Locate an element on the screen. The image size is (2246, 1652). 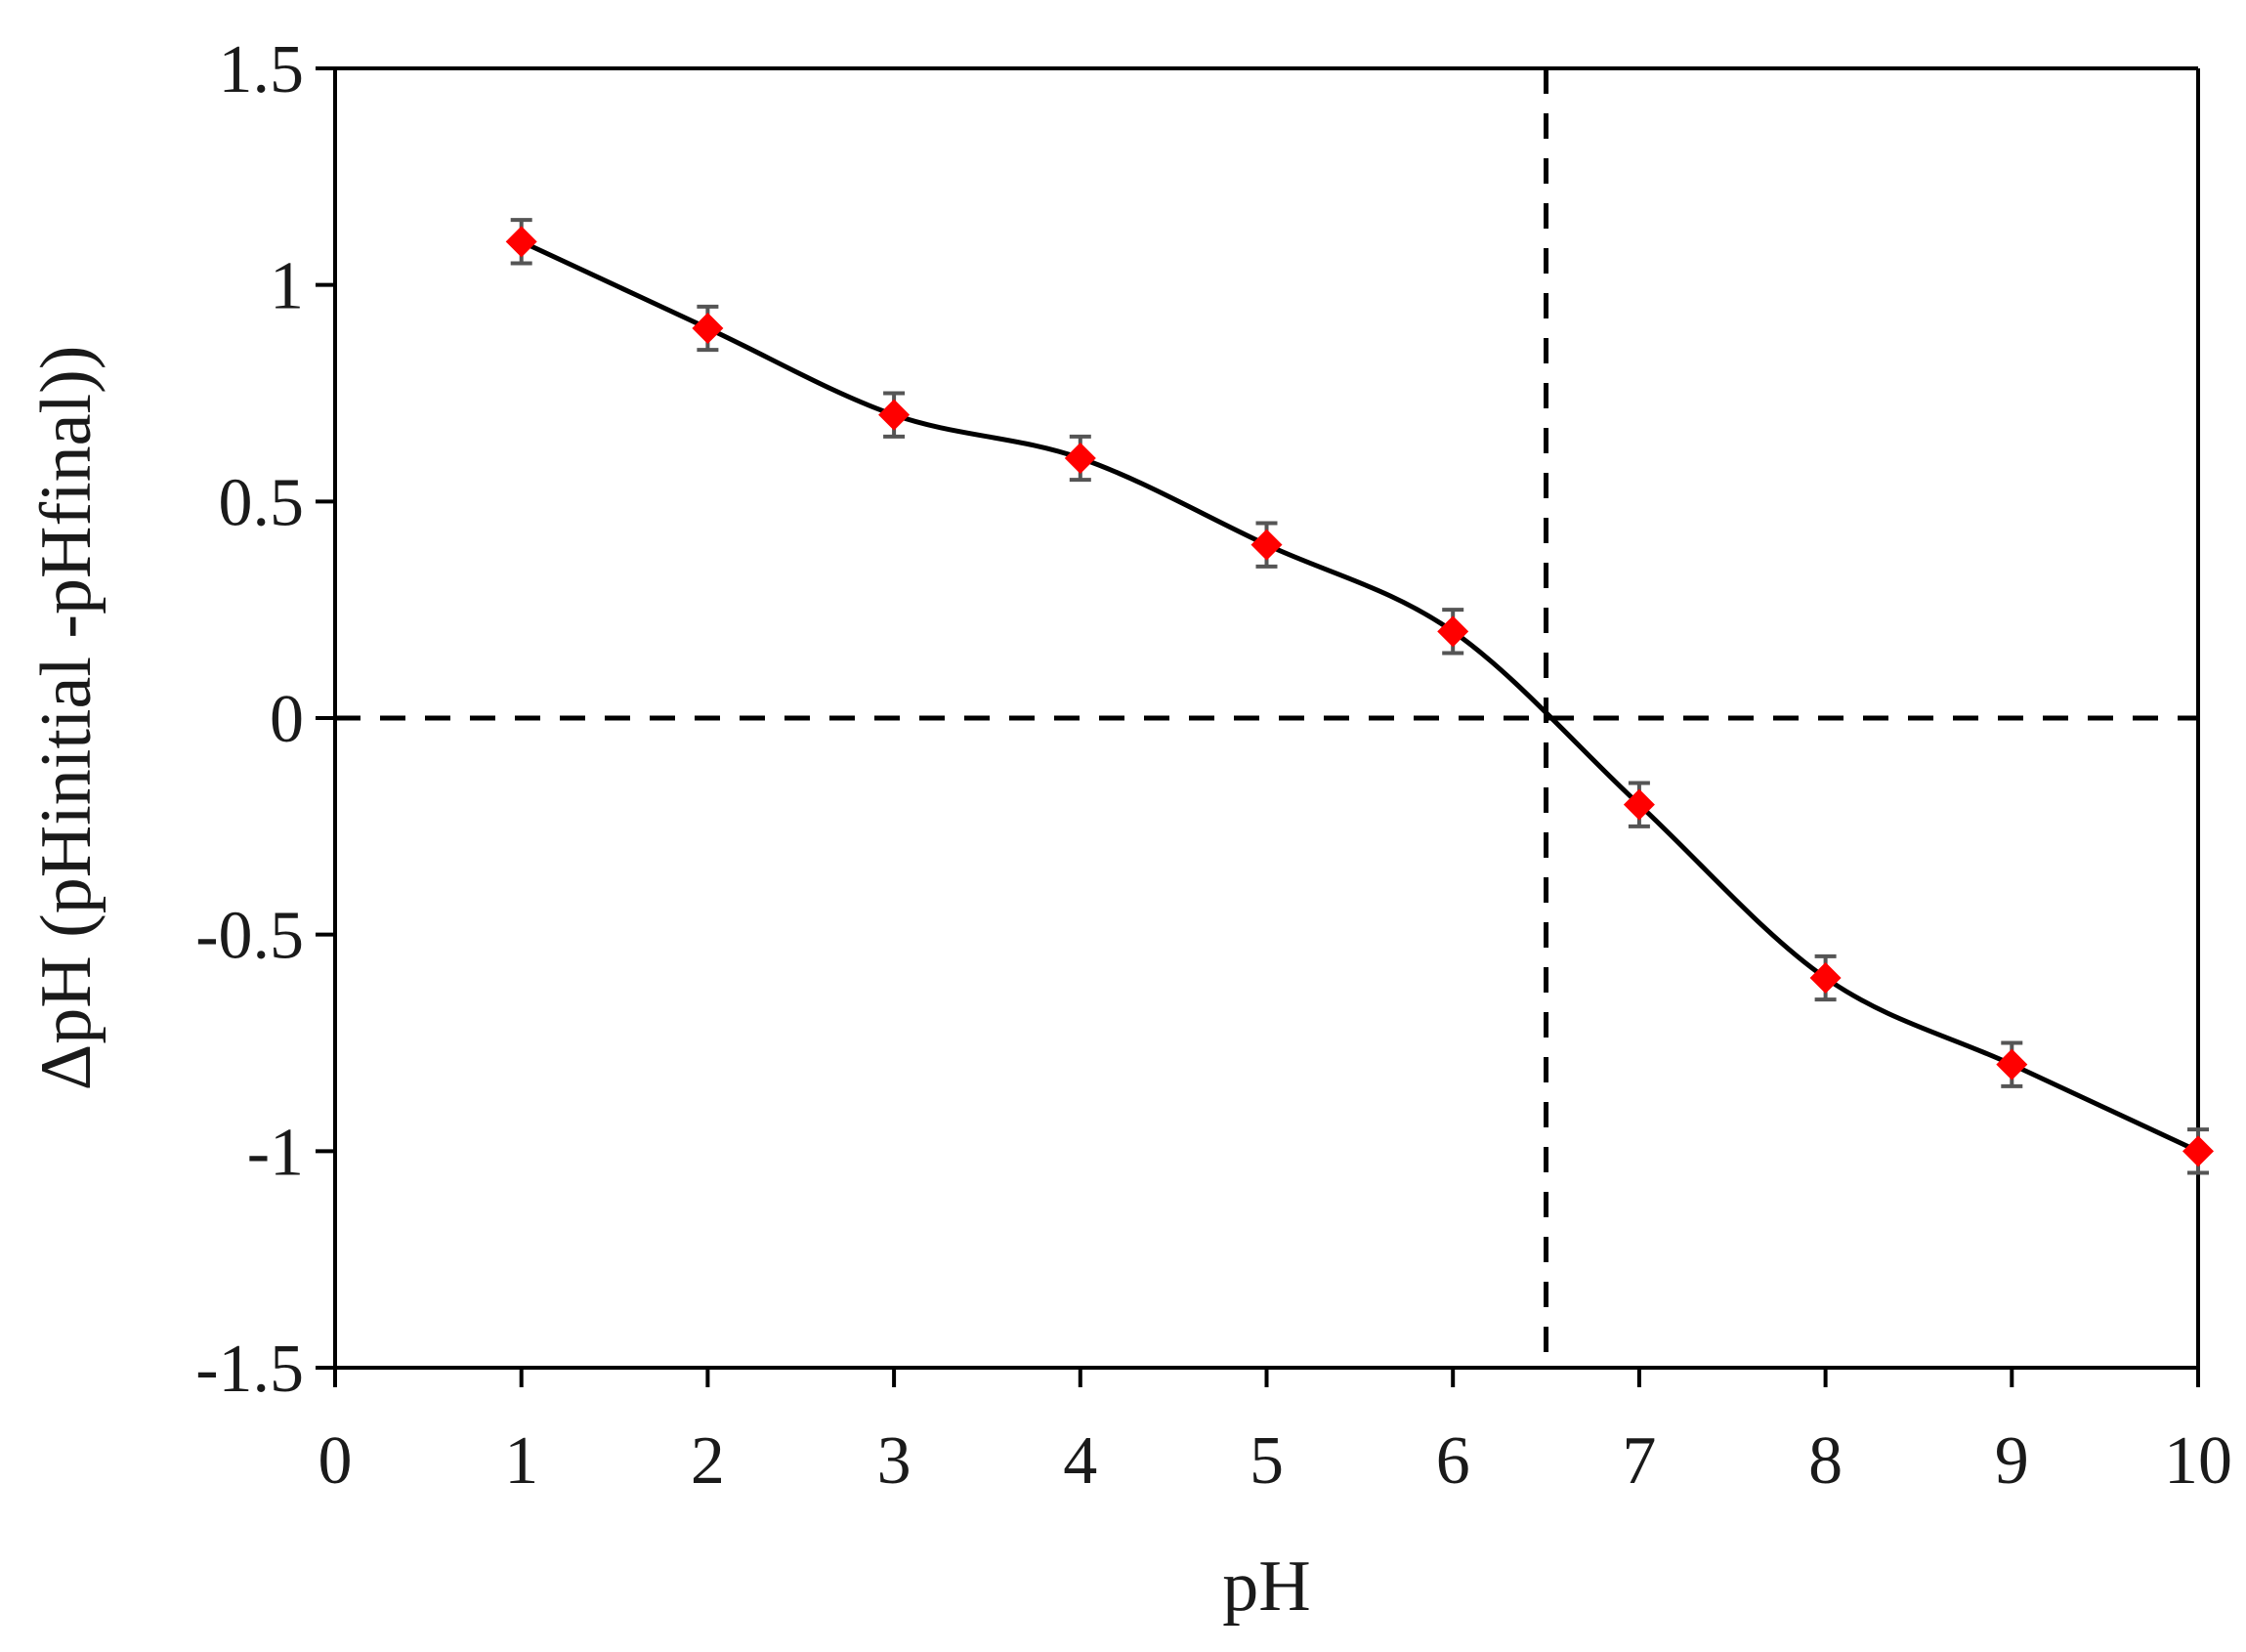
x-tick-label: 4 is located at coordinates (1080, 1461).